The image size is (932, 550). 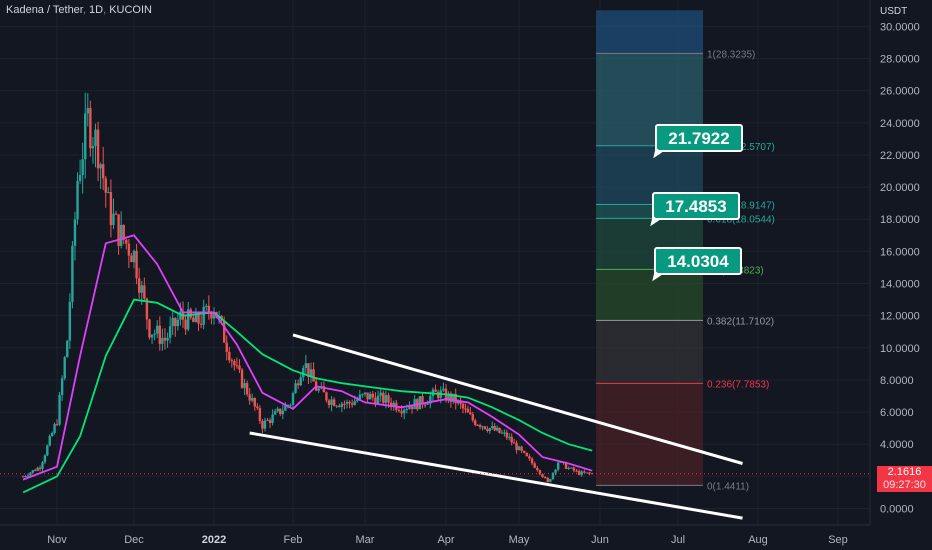 What do you see at coordinates (901, 275) in the screenshot?
I see `price-axis-bg` at bounding box center [901, 275].